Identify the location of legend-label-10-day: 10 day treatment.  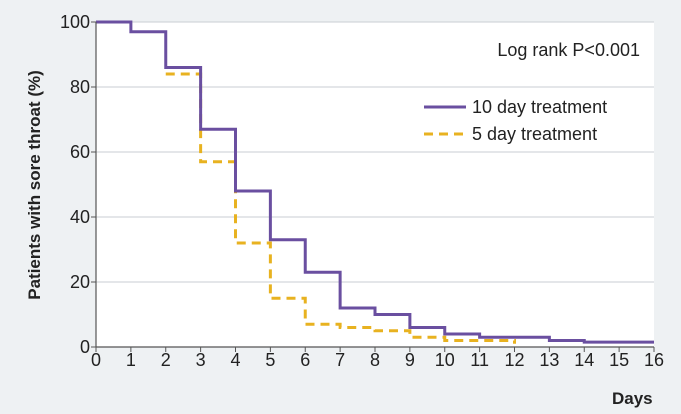
(539, 107).